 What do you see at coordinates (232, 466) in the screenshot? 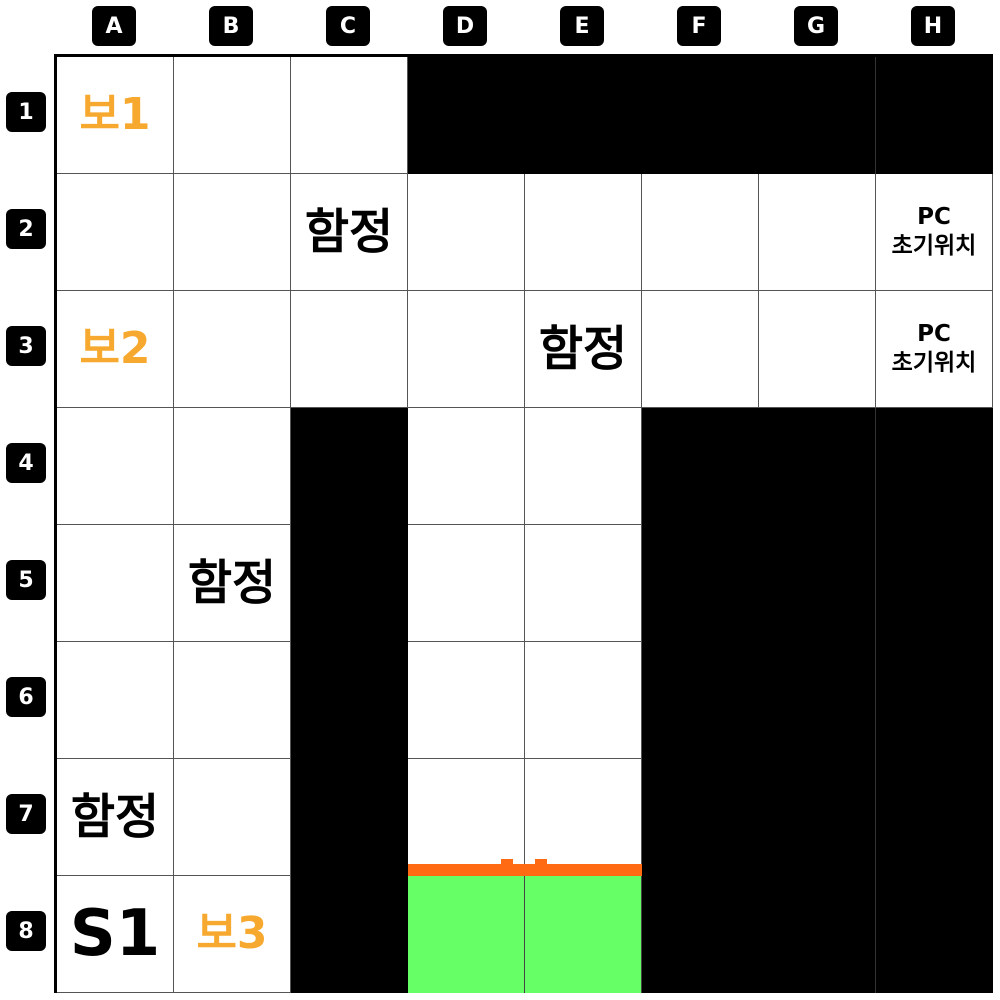
I see `cell-b4` at bounding box center [232, 466].